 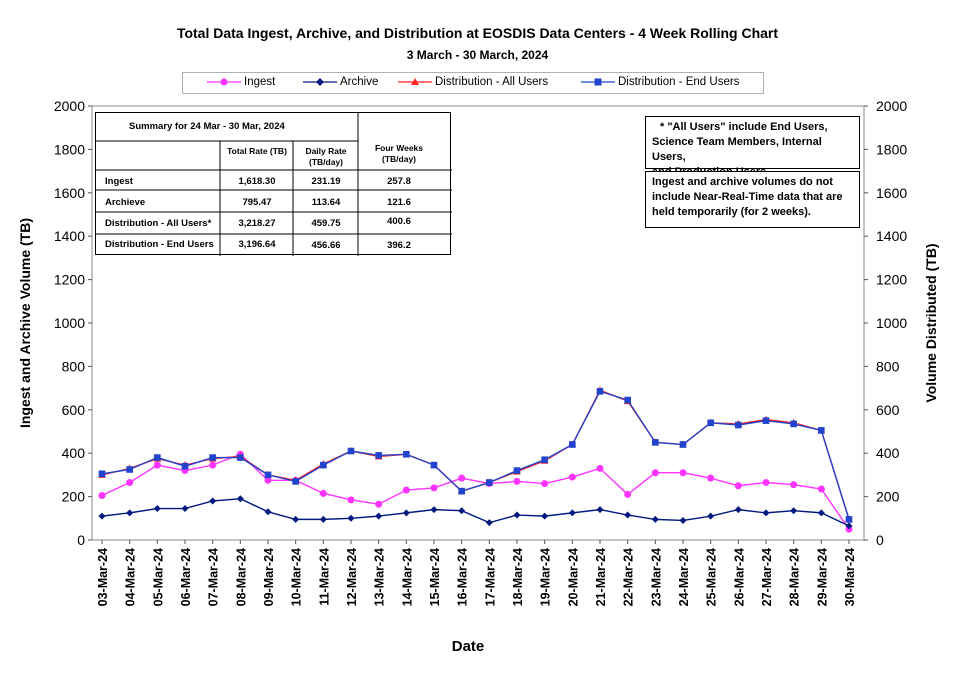 What do you see at coordinates (518, 577) in the screenshot?
I see `x-tick-label: 18-Mar-24` at bounding box center [518, 577].